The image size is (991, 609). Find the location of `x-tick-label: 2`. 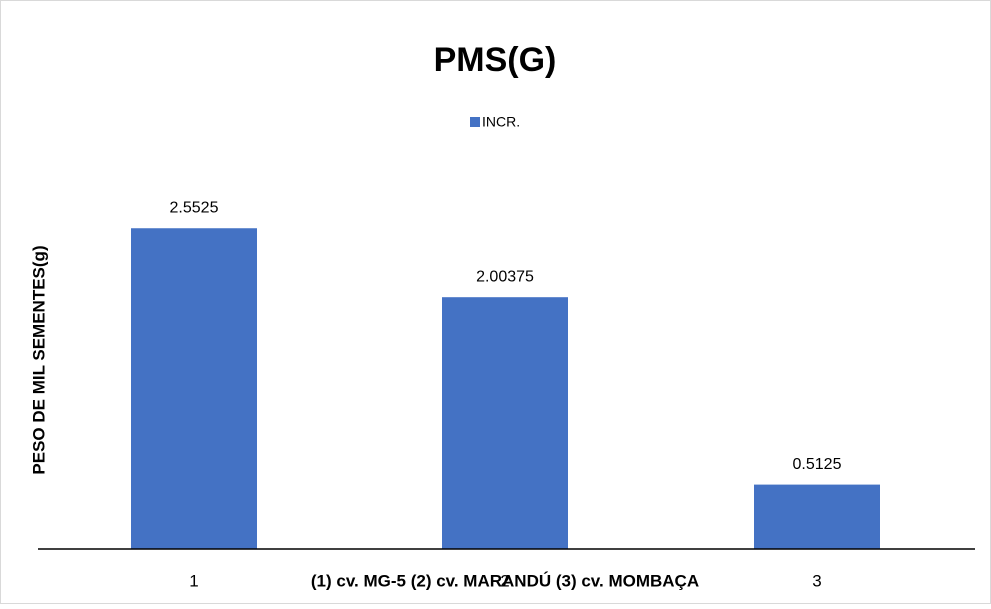

x-tick-label: 2 is located at coordinates (504, 580).